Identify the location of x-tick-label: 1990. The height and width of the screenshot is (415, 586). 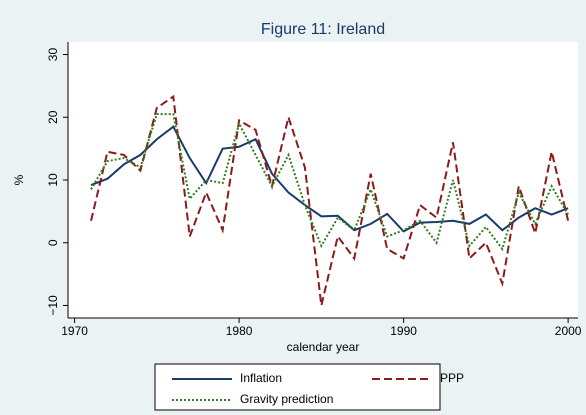
(403, 331).